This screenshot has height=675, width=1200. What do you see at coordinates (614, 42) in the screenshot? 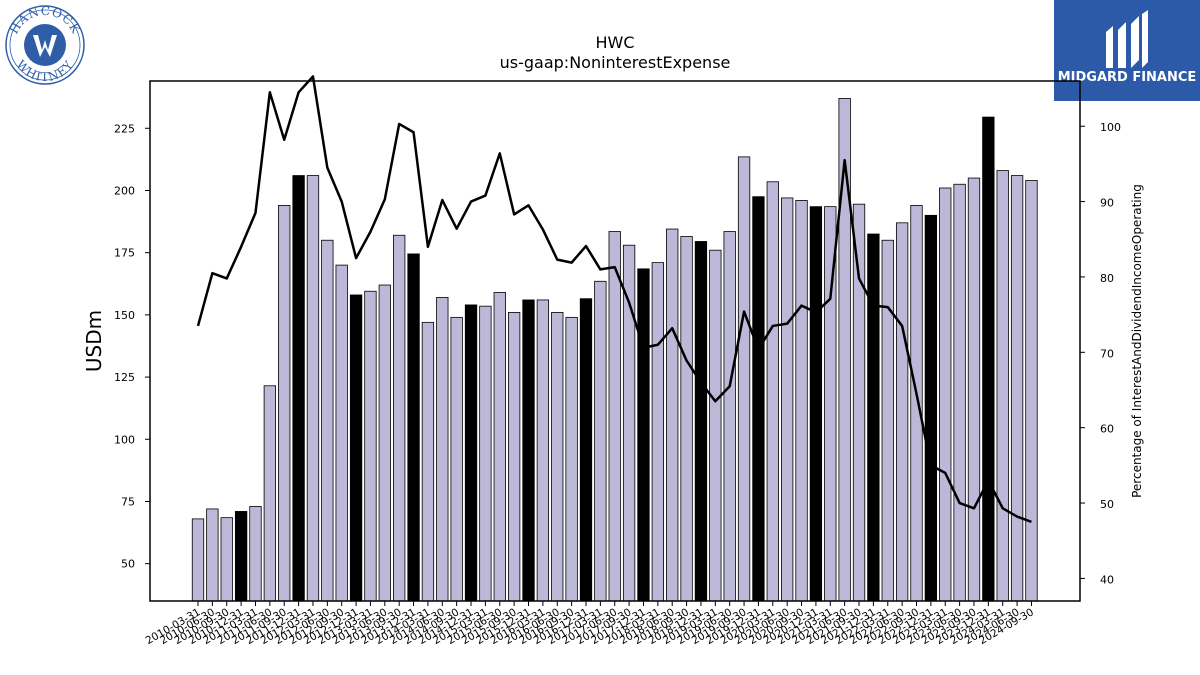
I see `chart-title: HWC` at bounding box center [614, 42].